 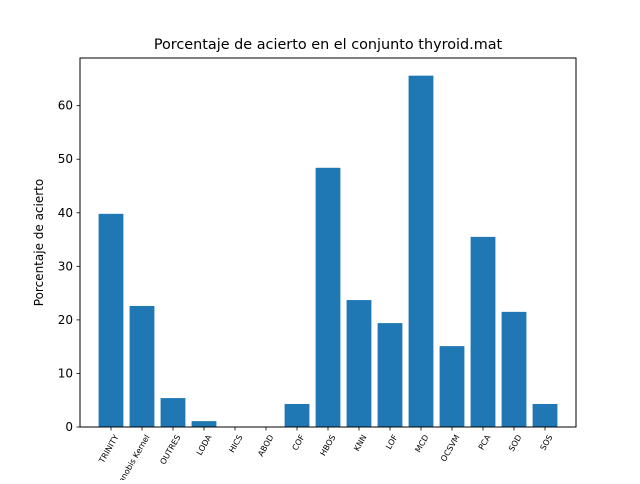 What do you see at coordinates (204, 424) in the screenshot?
I see `bar-loda` at bounding box center [204, 424].